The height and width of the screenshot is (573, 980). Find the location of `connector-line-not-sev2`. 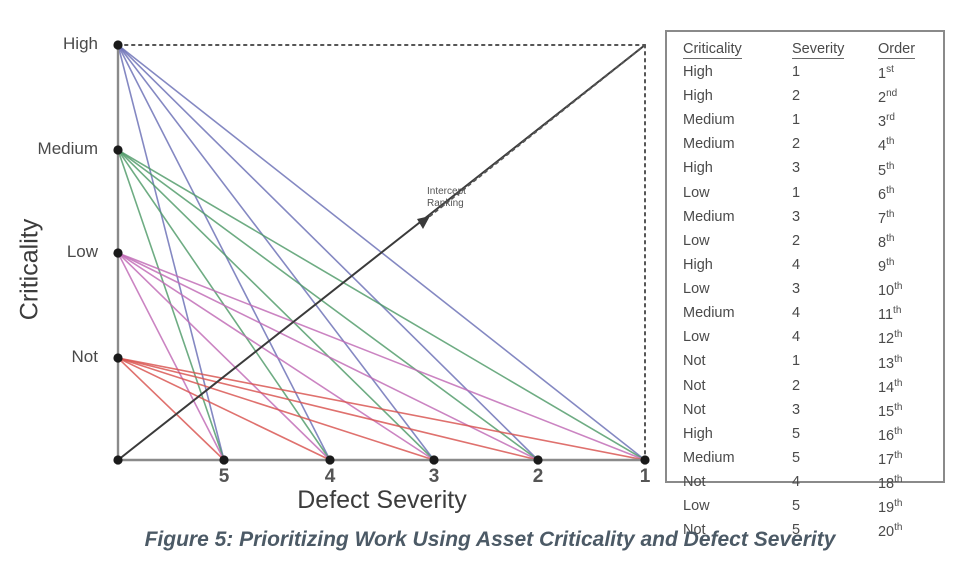

connector-line-not-sev2 is located at coordinates (328, 409).